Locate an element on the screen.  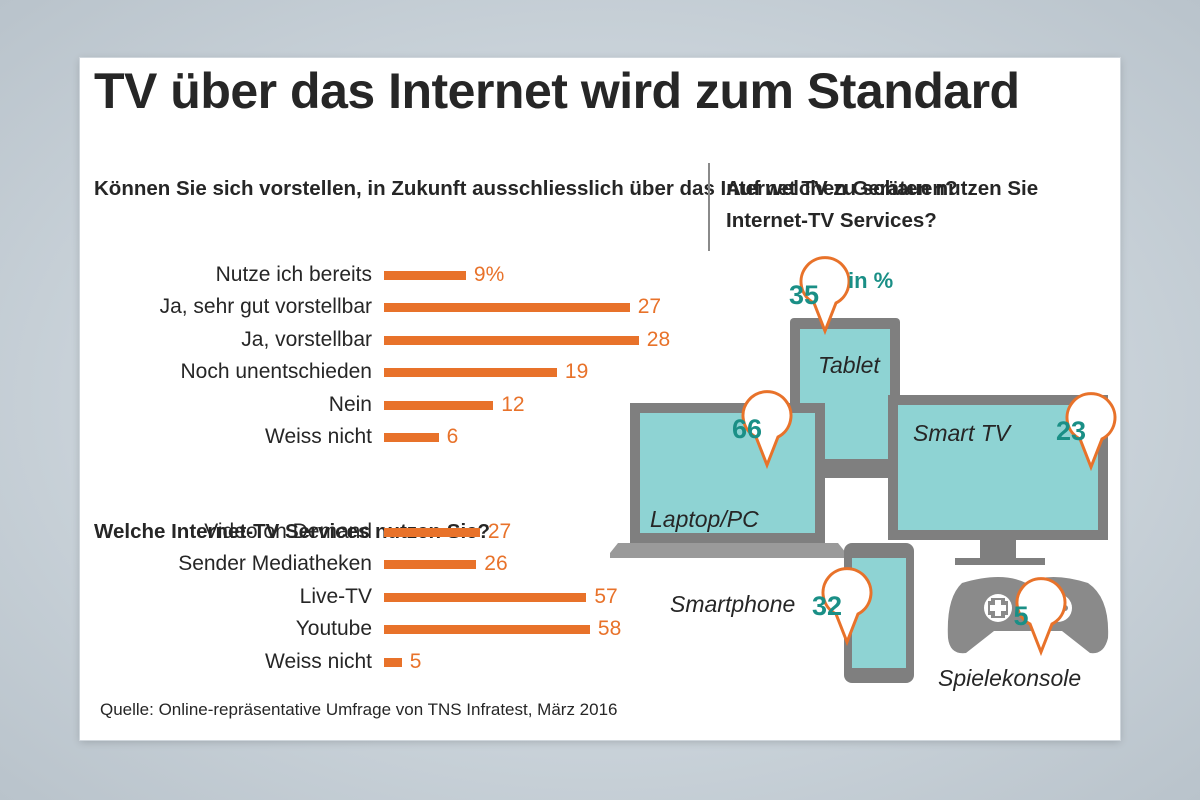
question-2-title: Welche Internet-TV Services nutzen Sie? is located at coordinates (292, 531).